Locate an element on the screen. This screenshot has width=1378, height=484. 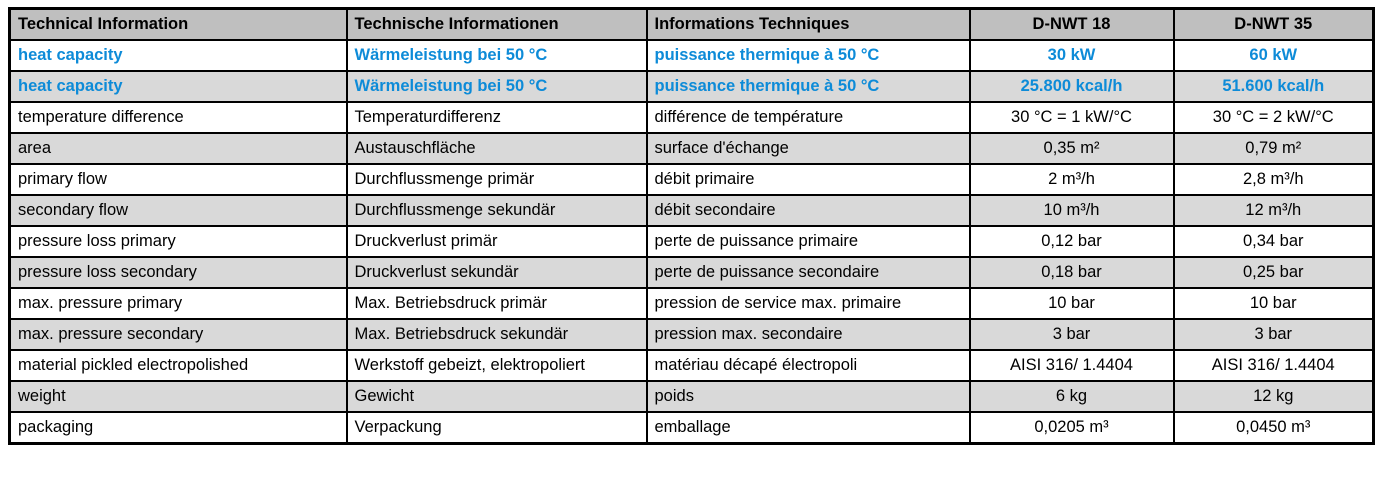
cell-nwt18: 30 kW is located at coordinates (1071, 55).